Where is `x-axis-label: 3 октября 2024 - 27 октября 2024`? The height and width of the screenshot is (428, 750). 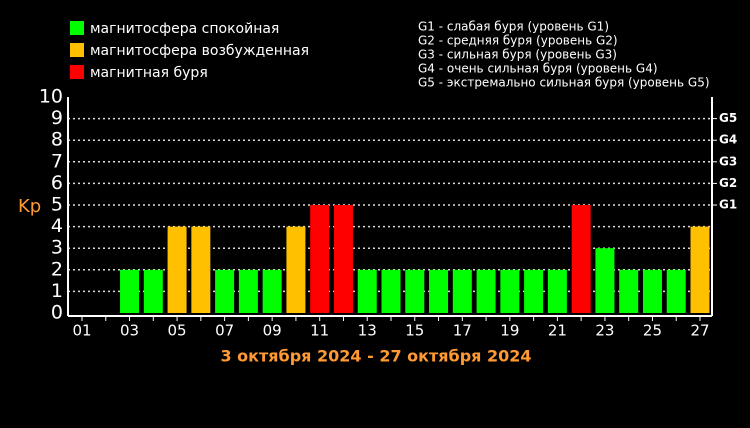 x-axis-label: 3 октября 2024 - 27 октября 2024 is located at coordinates (375, 356).